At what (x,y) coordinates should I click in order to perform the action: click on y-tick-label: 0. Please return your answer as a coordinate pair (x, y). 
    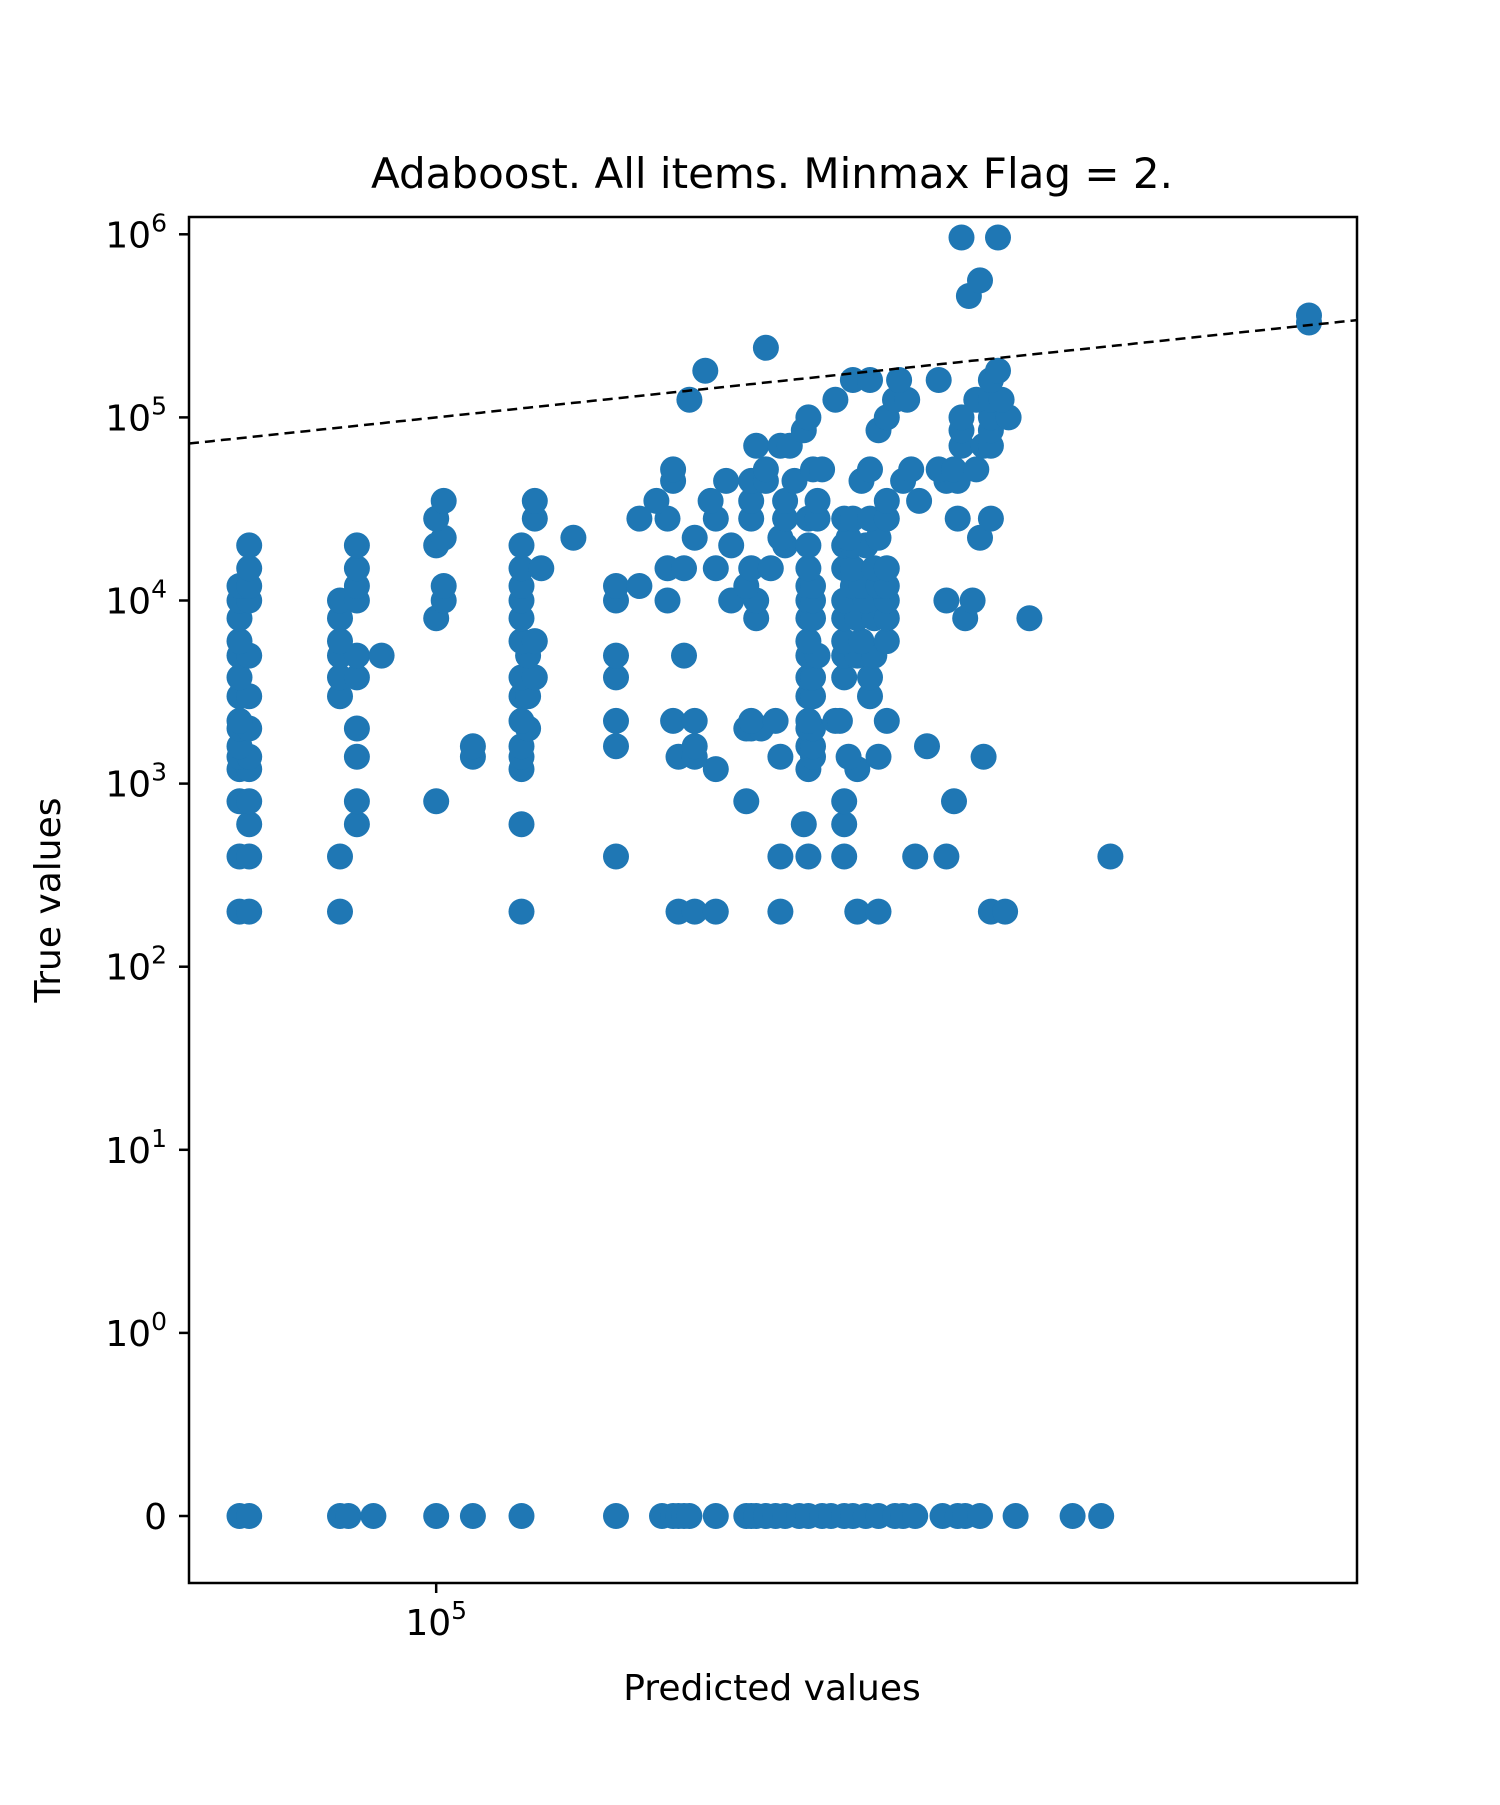
    Looking at the image, I should click on (155, 1517).